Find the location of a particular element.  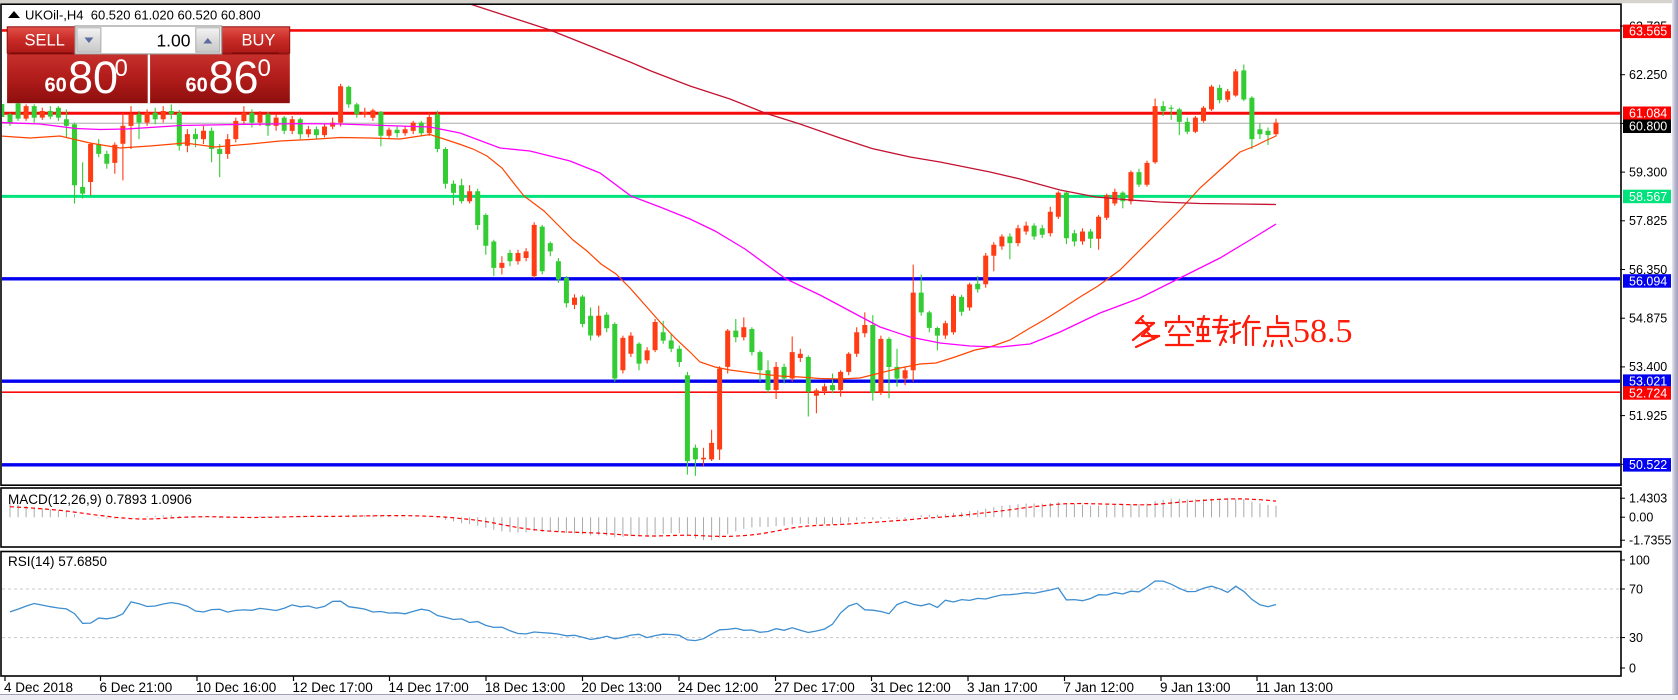

svg-text: 58.5 is located at coordinates (1323, 331).